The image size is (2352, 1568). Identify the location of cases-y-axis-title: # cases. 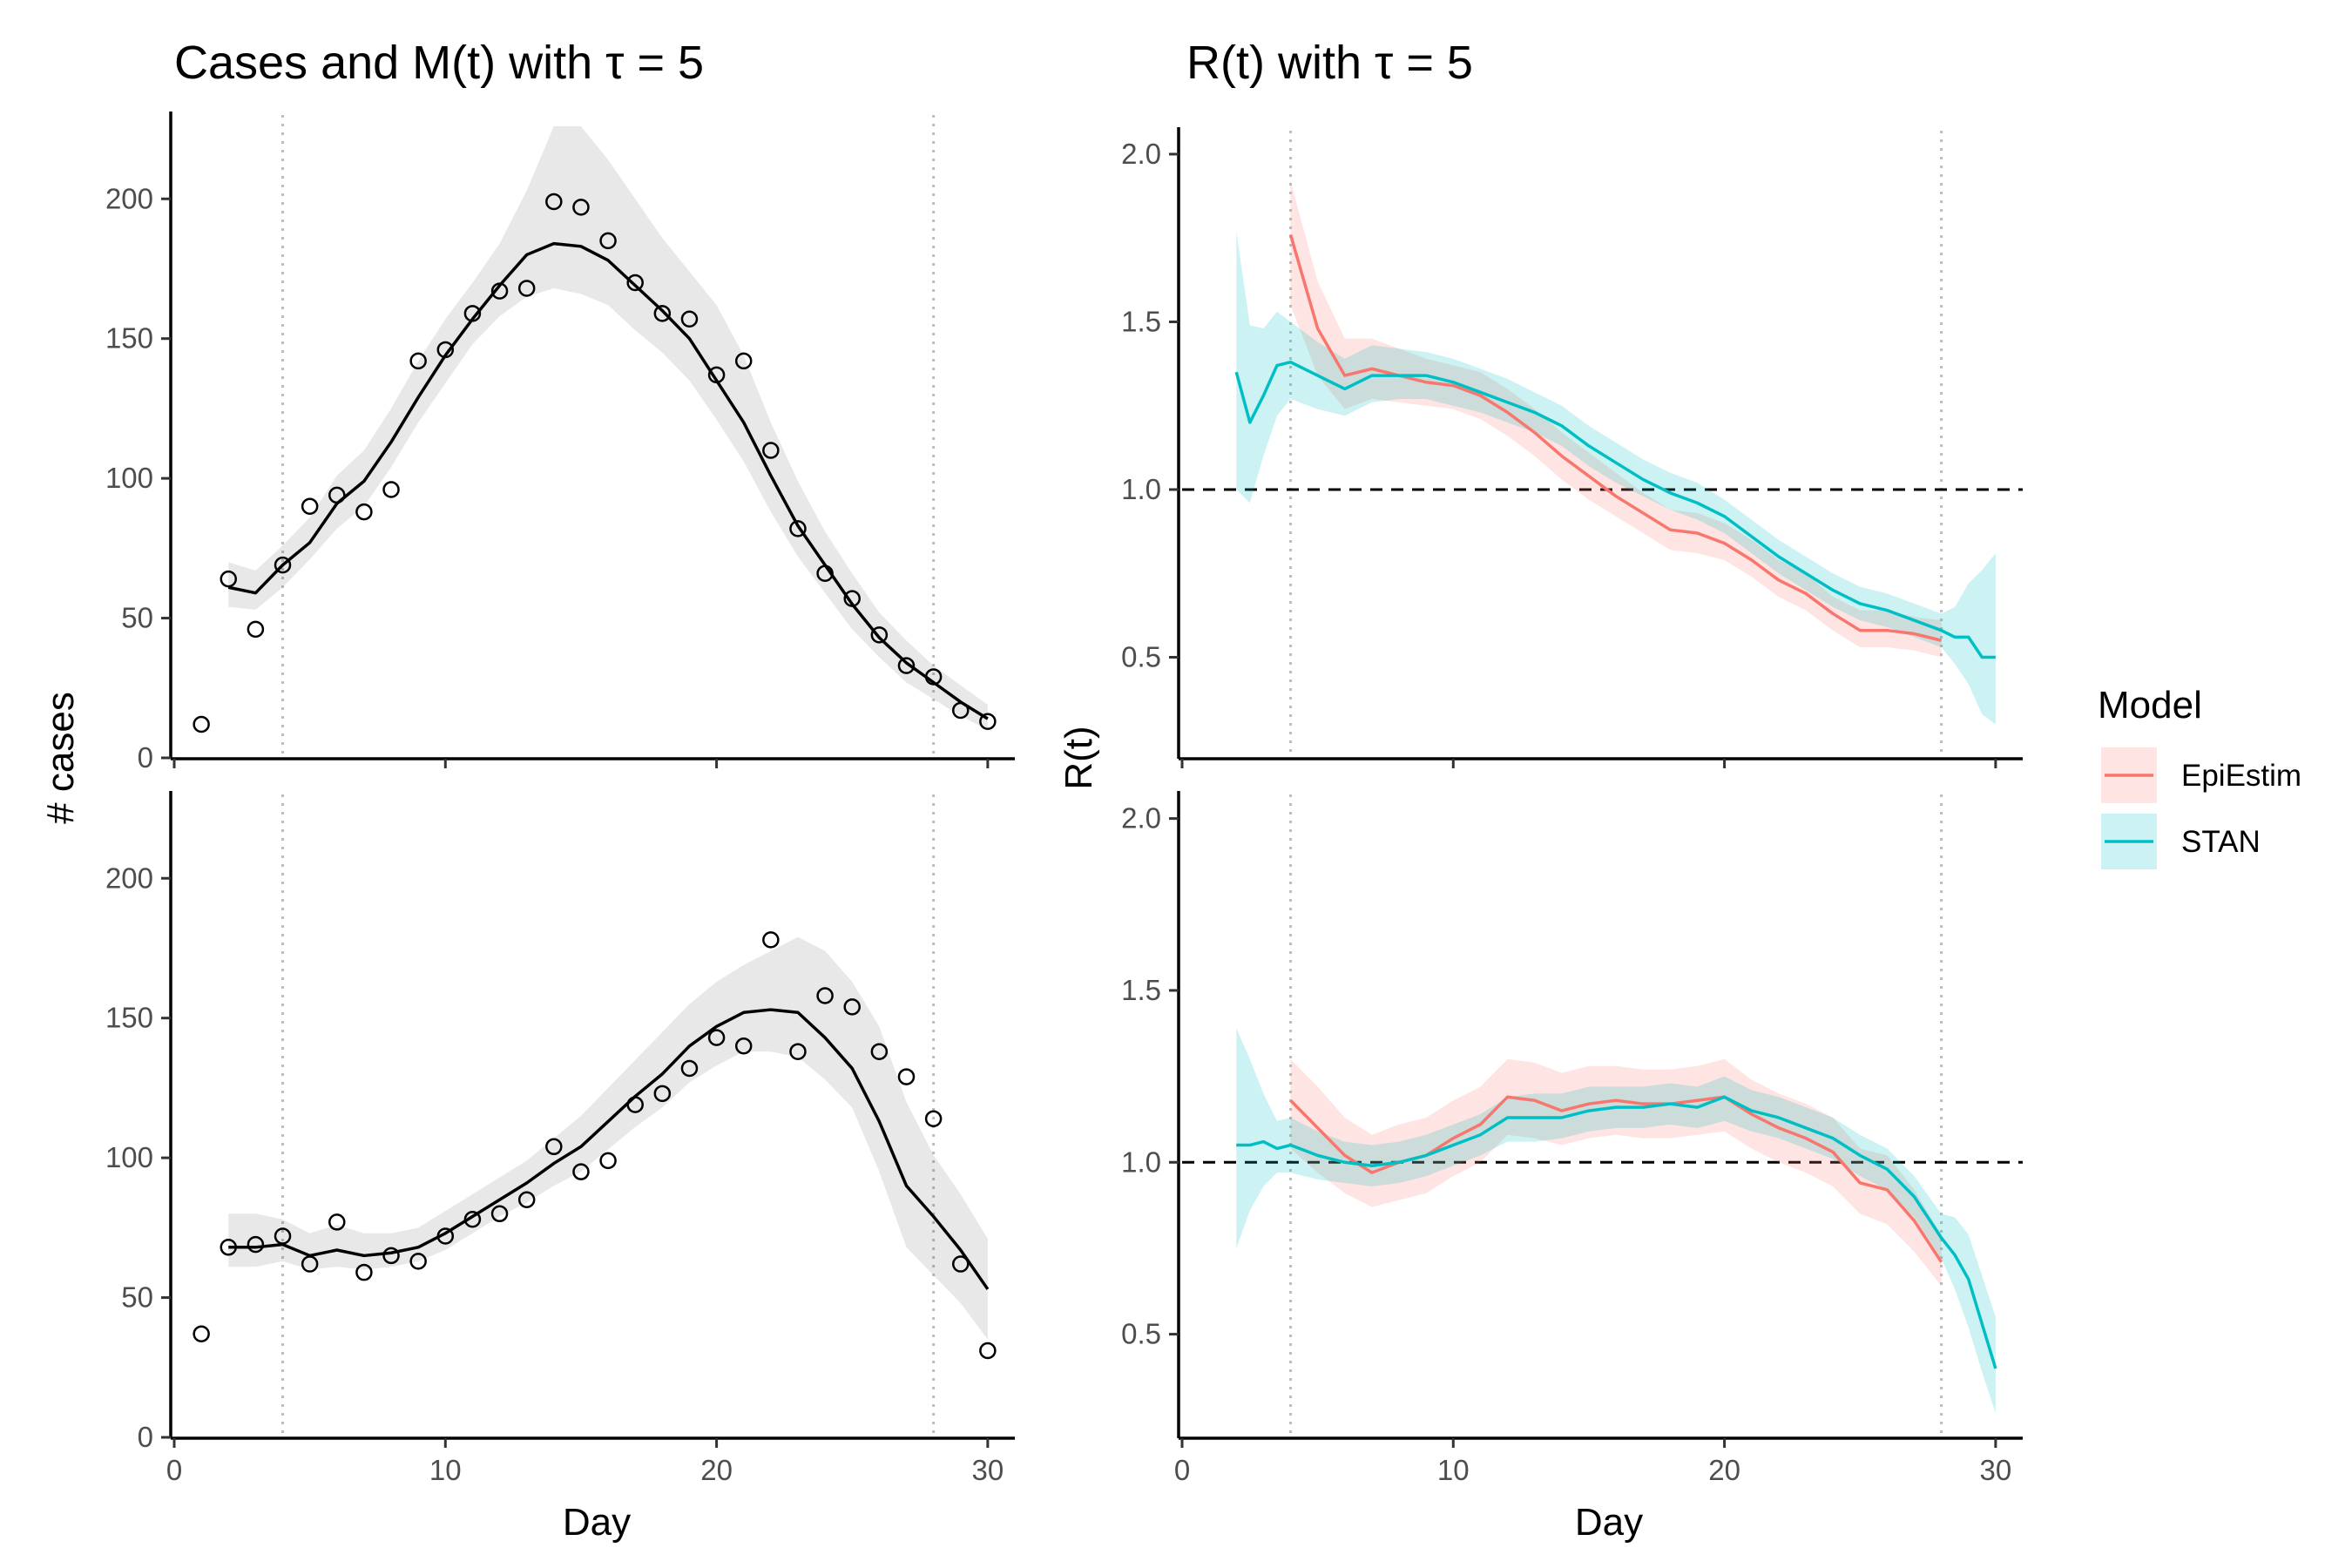
(61, 758).